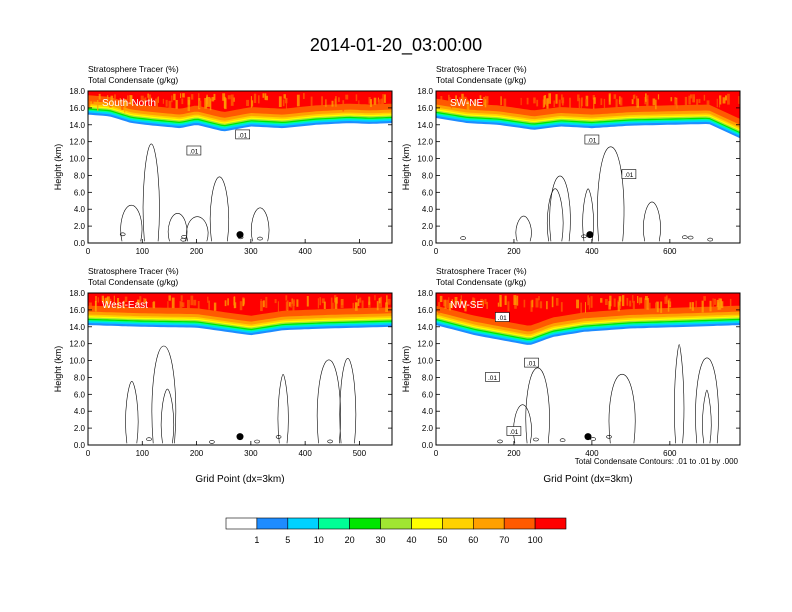  Describe the element at coordinates (143, 251) in the screenshot. I see `x-tick-label: 100` at that location.